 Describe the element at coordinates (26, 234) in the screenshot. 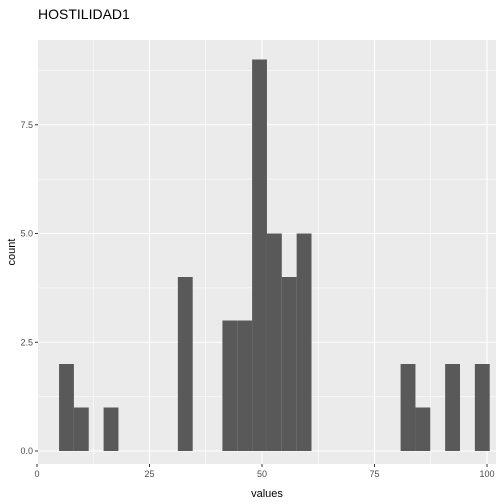

I see `y-tick-label: 5.0` at that location.